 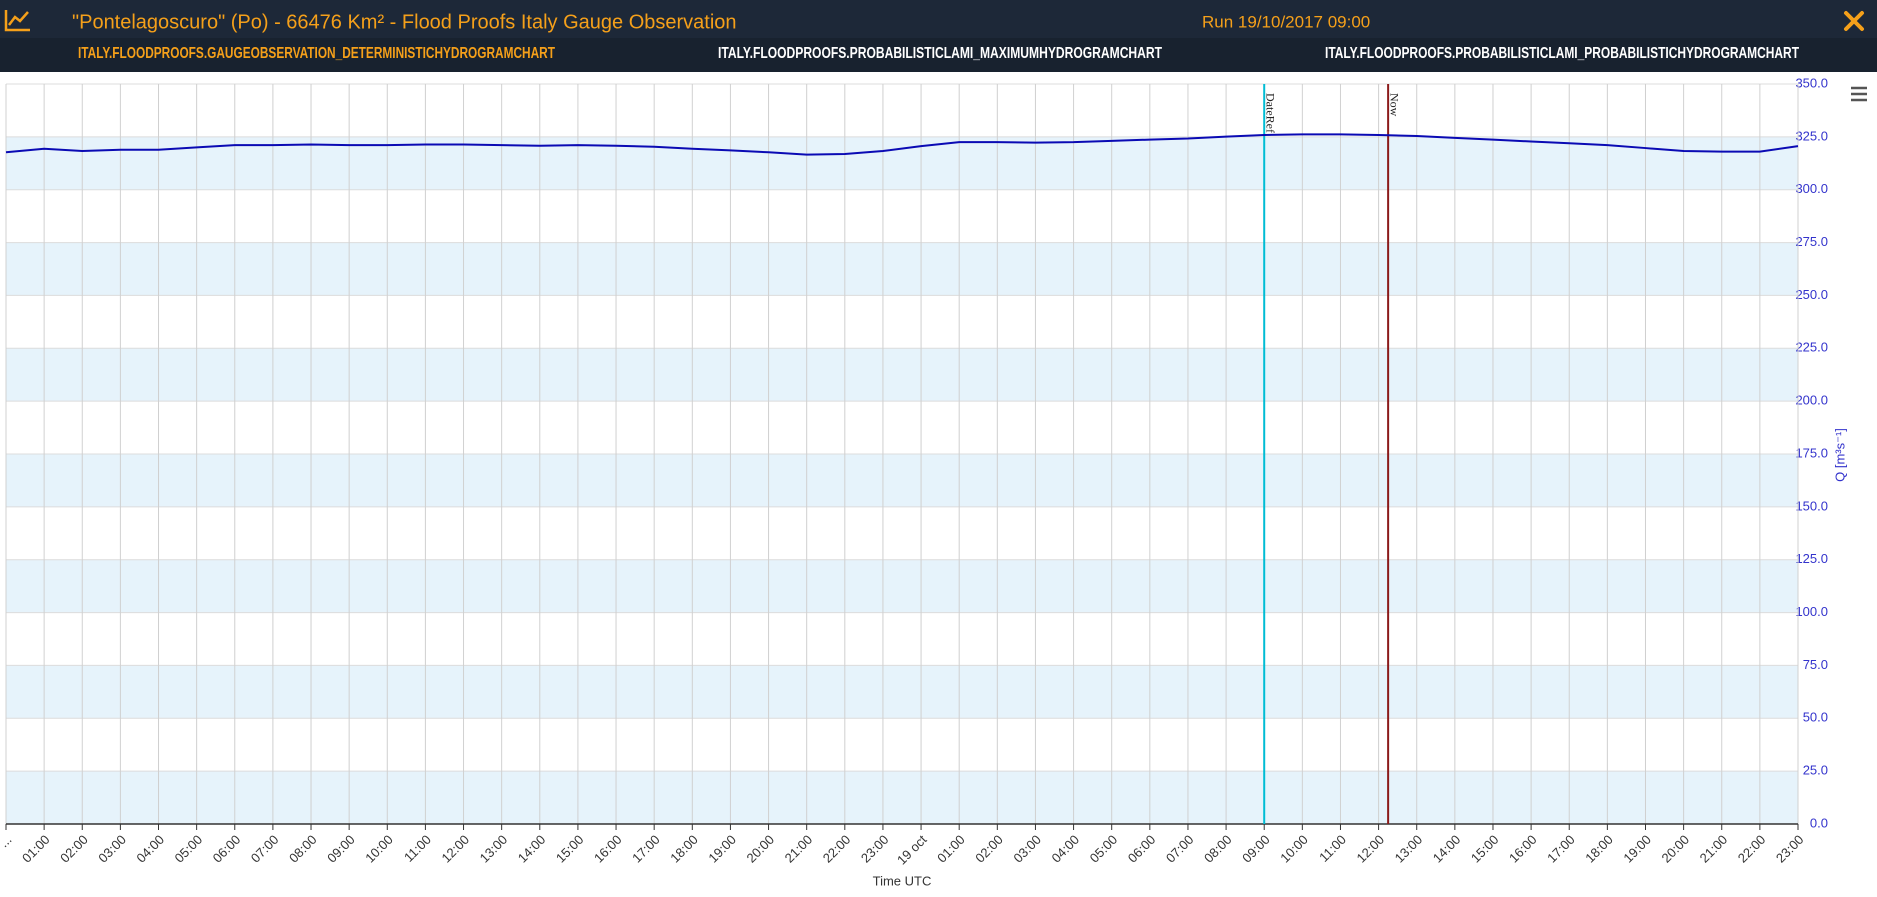 I want to click on plot-line-label: DateRef, so click(x=1270, y=113).